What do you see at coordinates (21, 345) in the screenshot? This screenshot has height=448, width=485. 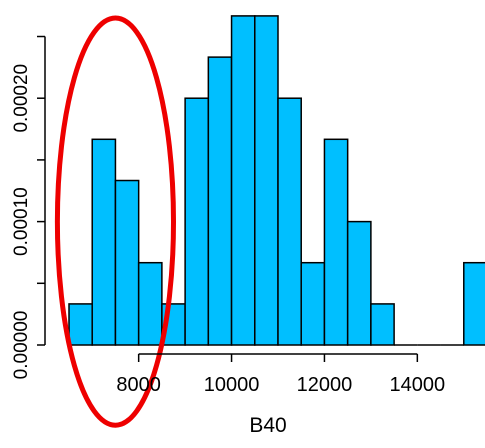 I see `y-tick-label-0: 0.00000` at bounding box center [21, 345].